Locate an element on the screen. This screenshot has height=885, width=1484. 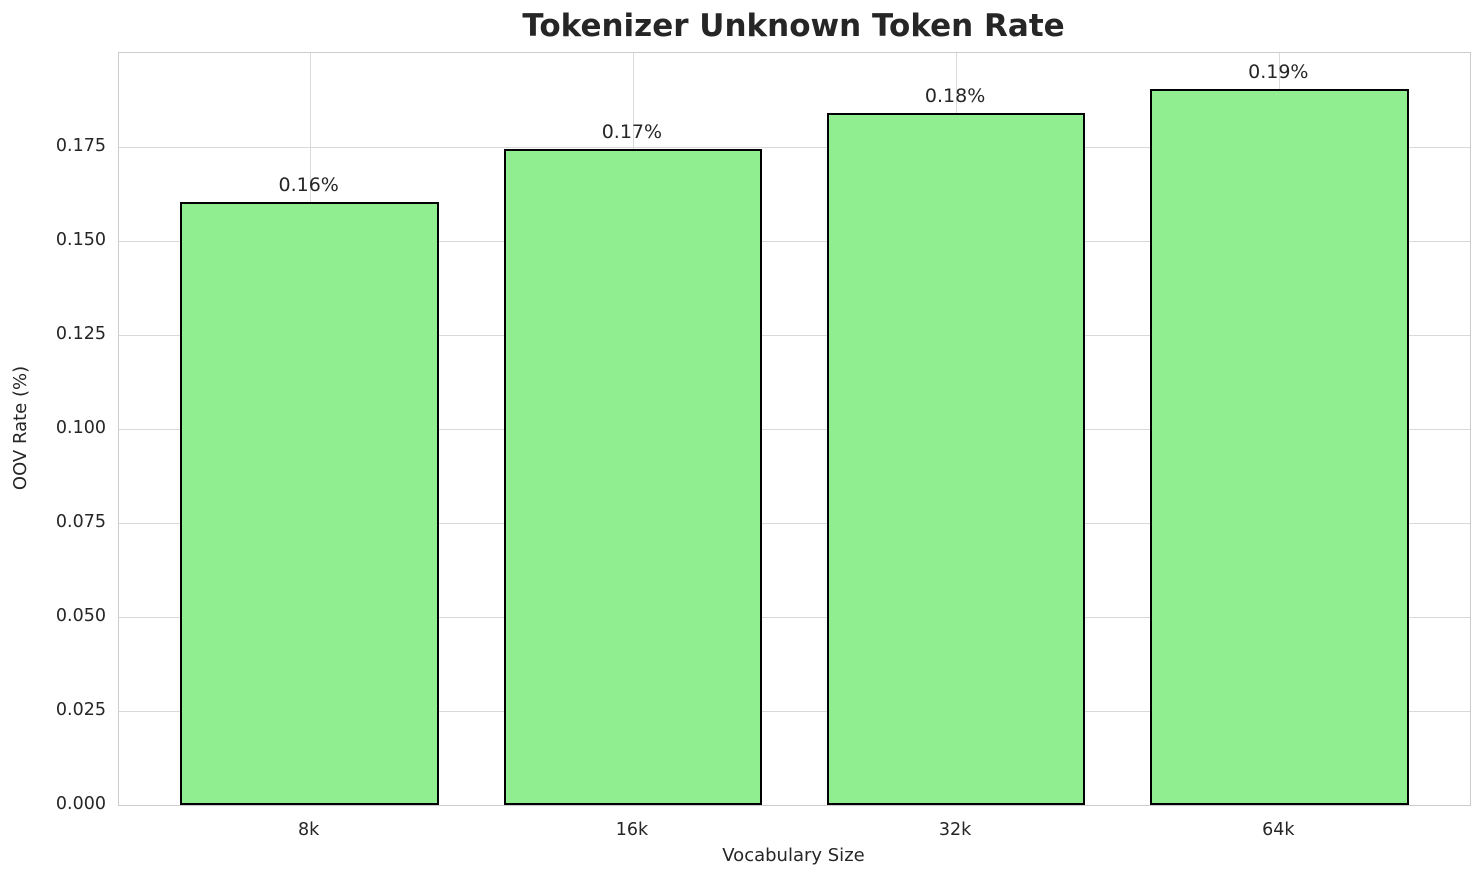
x-tick-label-16k: 16k is located at coordinates (632, 830).